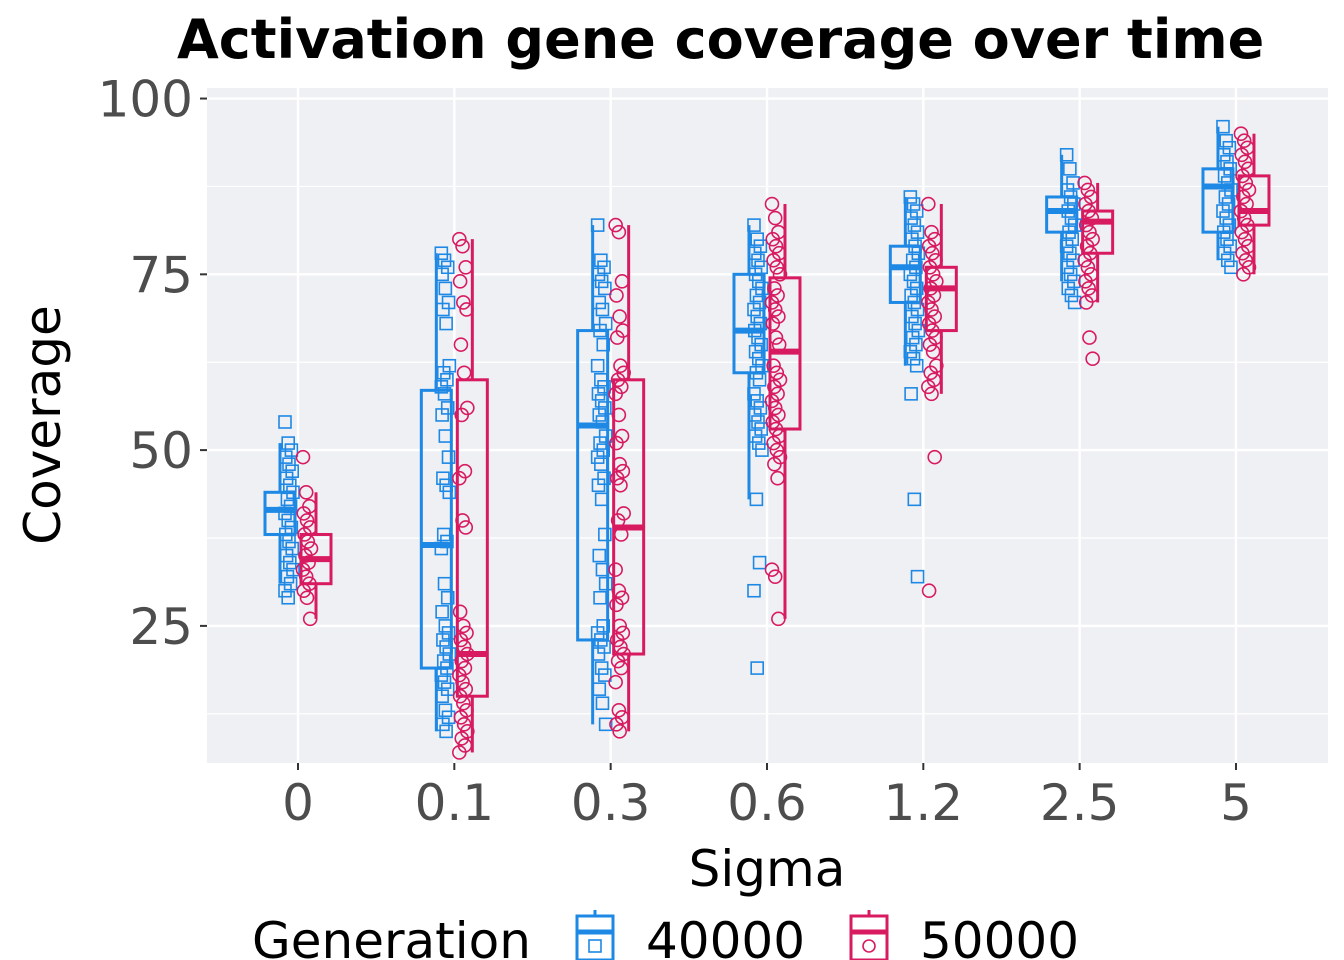 The width and height of the screenshot is (1344, 960). I want to click on legend-marker-square, so click(595, 946).